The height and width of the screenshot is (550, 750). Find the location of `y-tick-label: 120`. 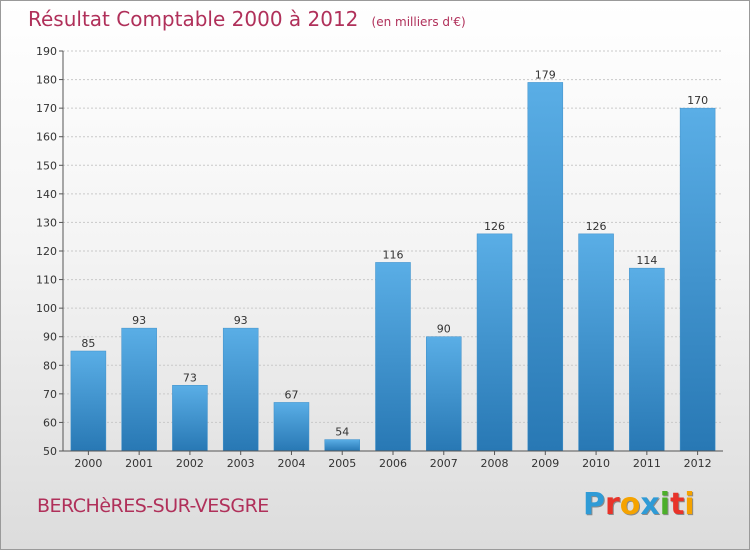

y-tick-label: 120 is located at coordinates (46, 251).